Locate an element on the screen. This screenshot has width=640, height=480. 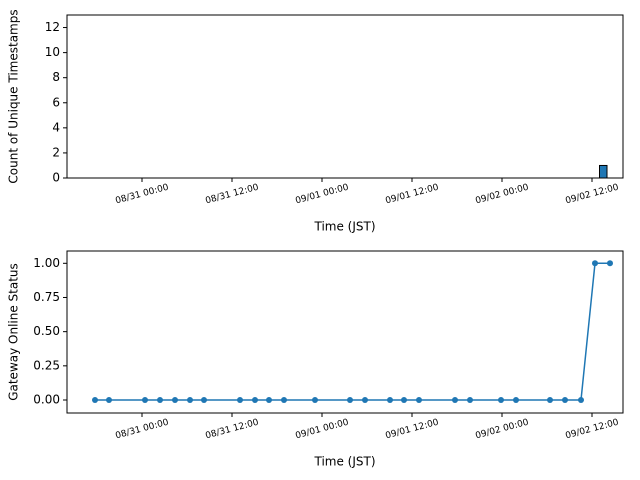
y-axis-label: Count of Unique Timestamps is located at coordinates (14, 96).